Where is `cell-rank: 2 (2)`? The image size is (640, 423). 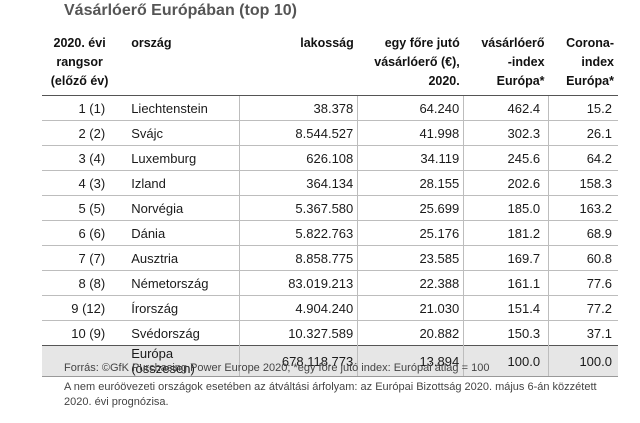 cell-rank: 2 (2) is located at coordinates (80, 133).